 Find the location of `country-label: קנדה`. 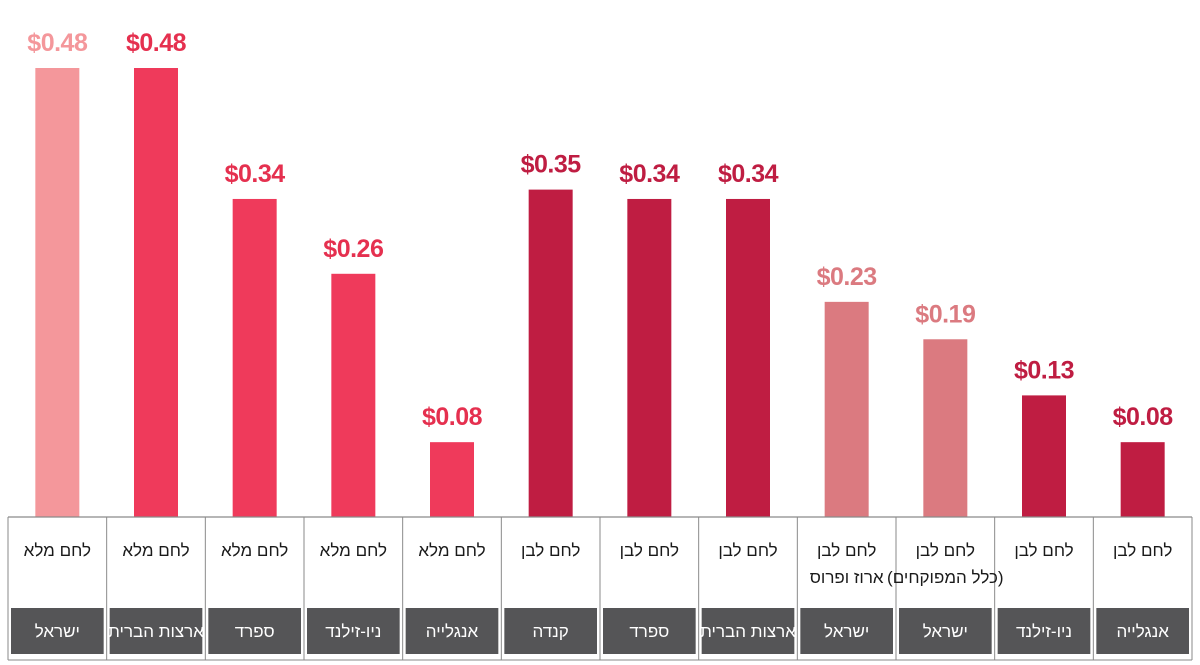

country-label: קנדה is located at coordinates (550, 631).